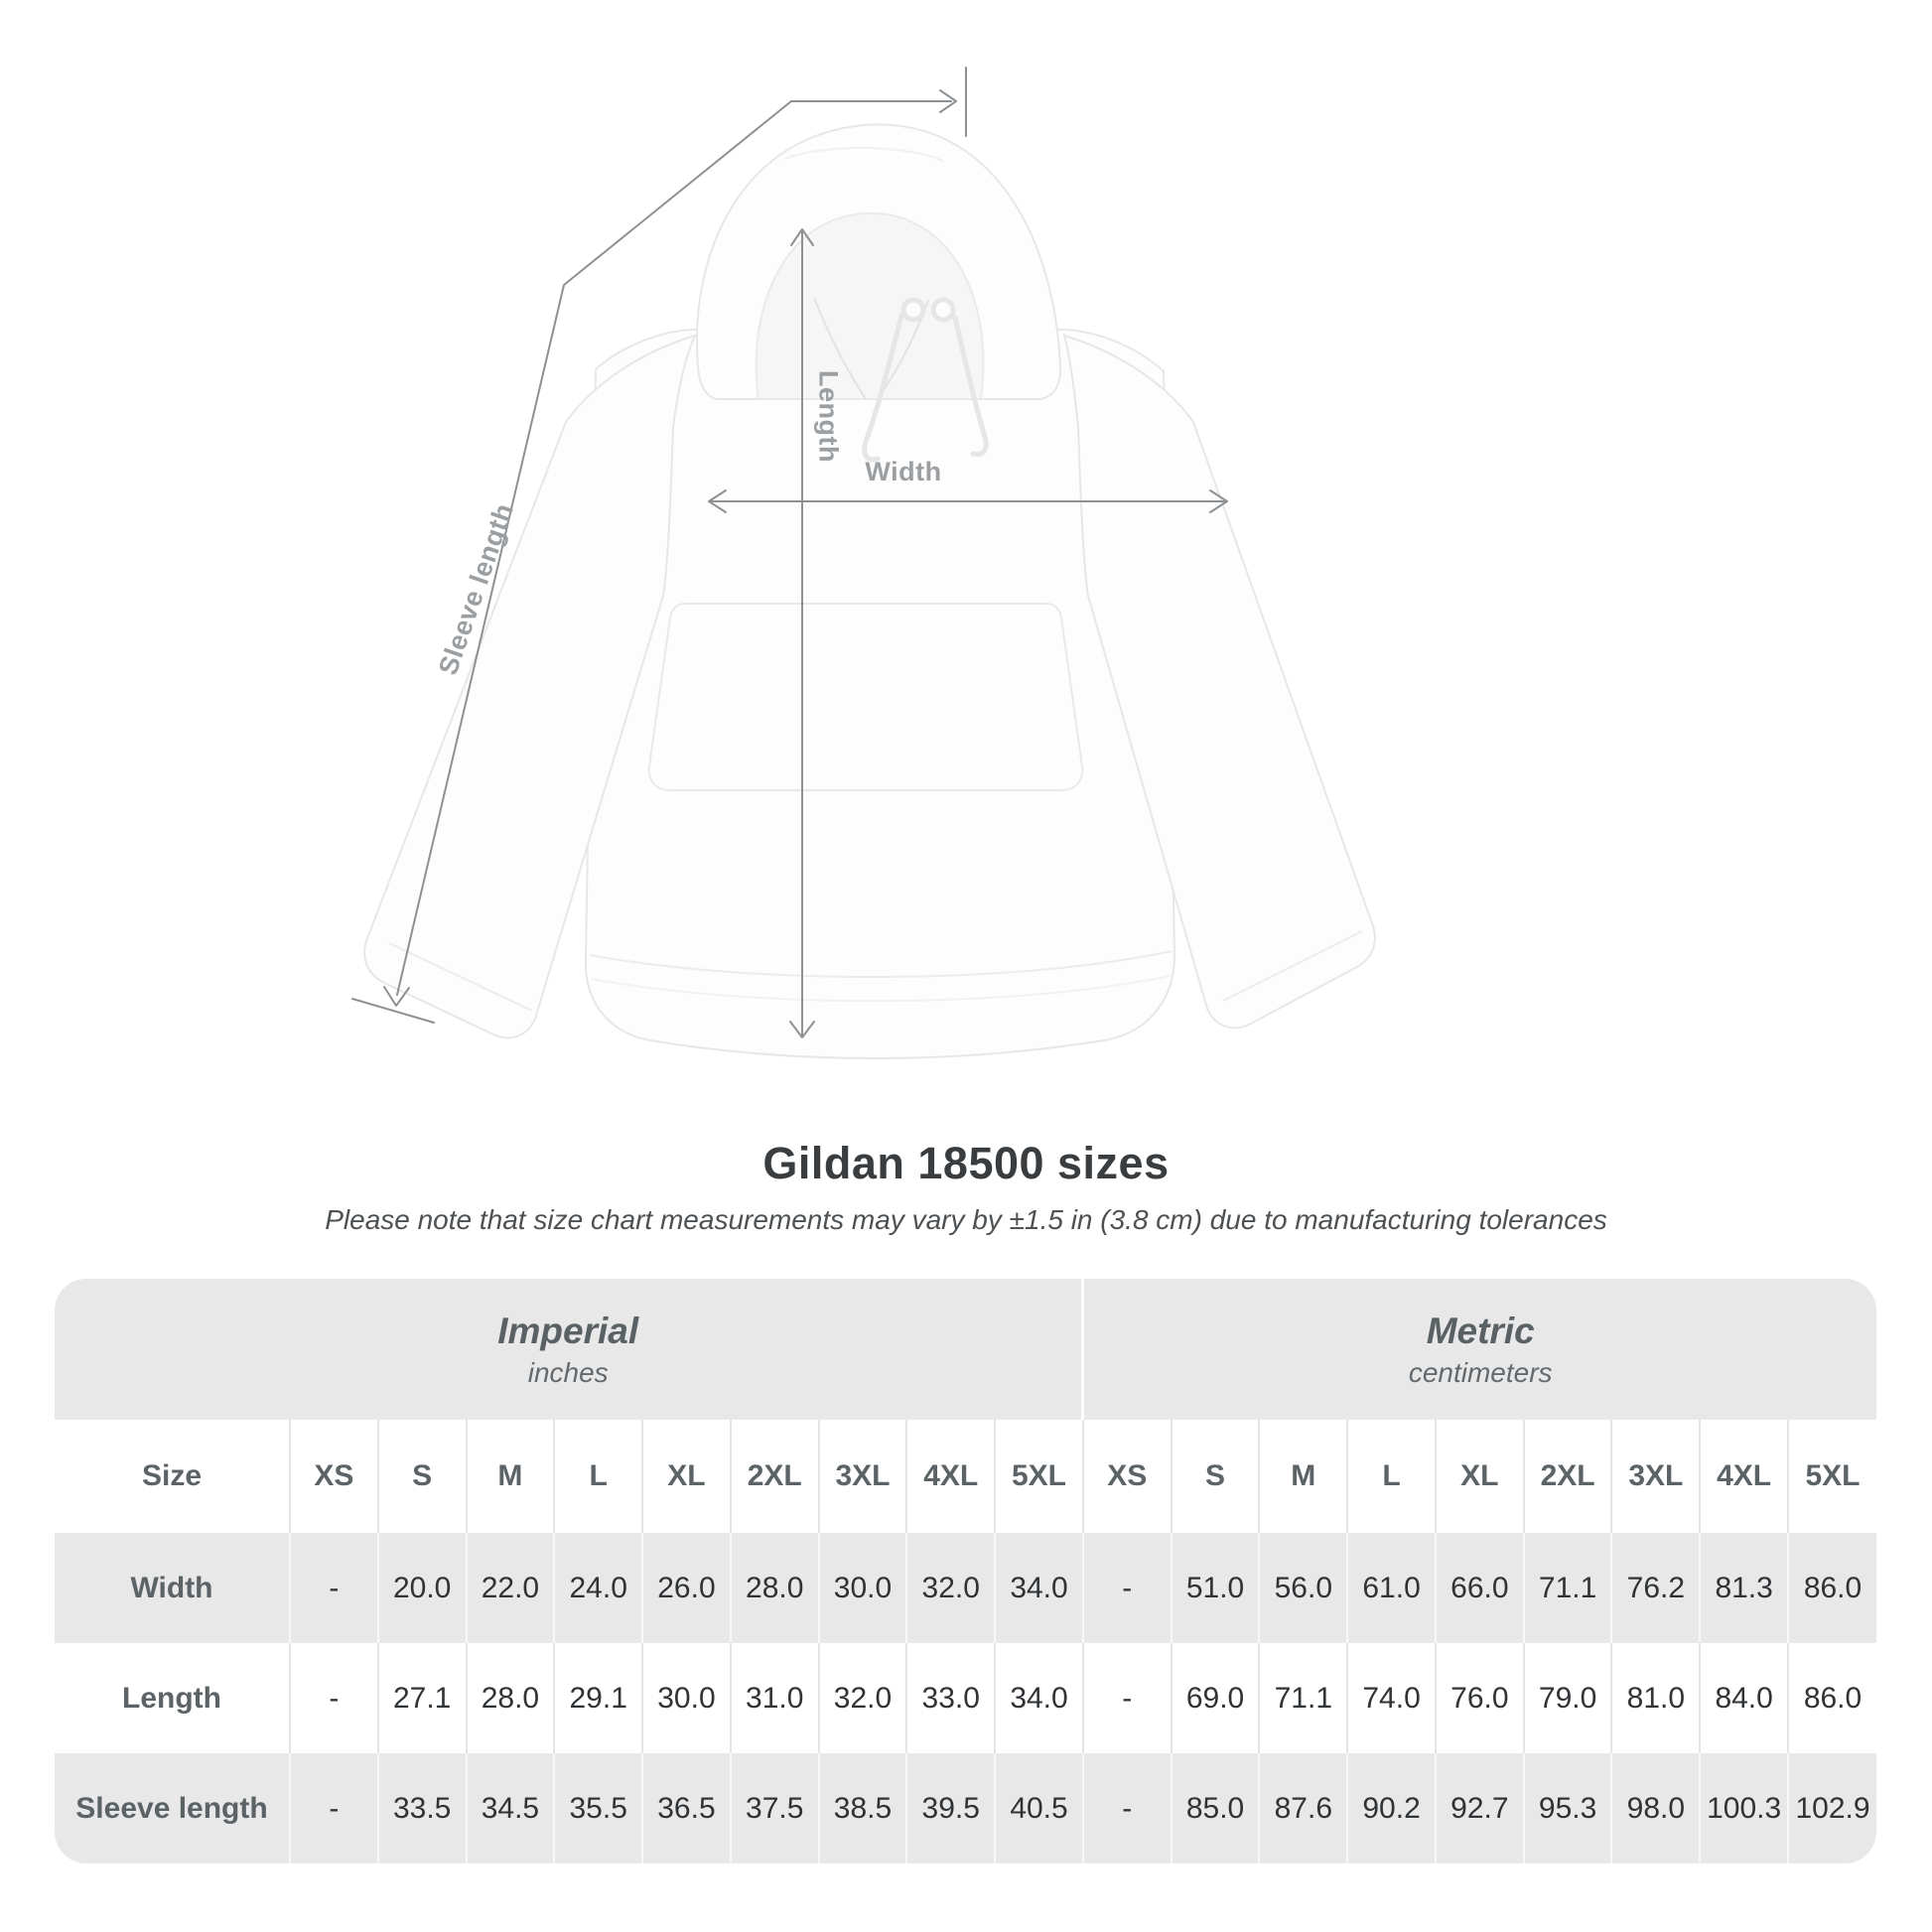 Image resolution: width=1932 pixels, height=1932 pixels. What do you see at coordinates (1303, 1588) in the screenshot?
I see `measurement-cell: 56.0` at bounding box center [1303, 1588].